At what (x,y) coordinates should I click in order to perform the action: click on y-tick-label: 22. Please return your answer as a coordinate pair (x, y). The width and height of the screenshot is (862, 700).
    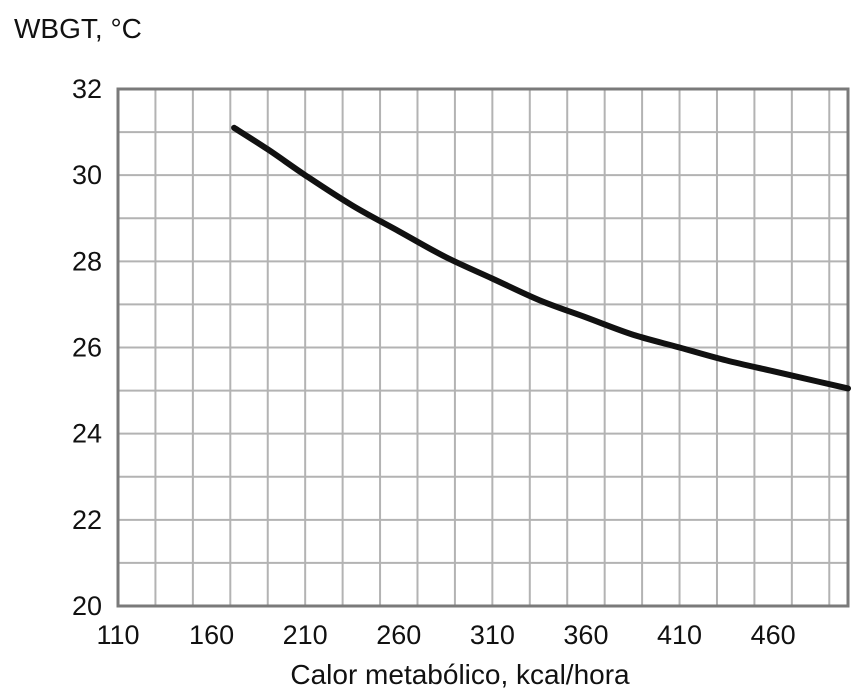
    Looking at the image, I should click on (87, 520).